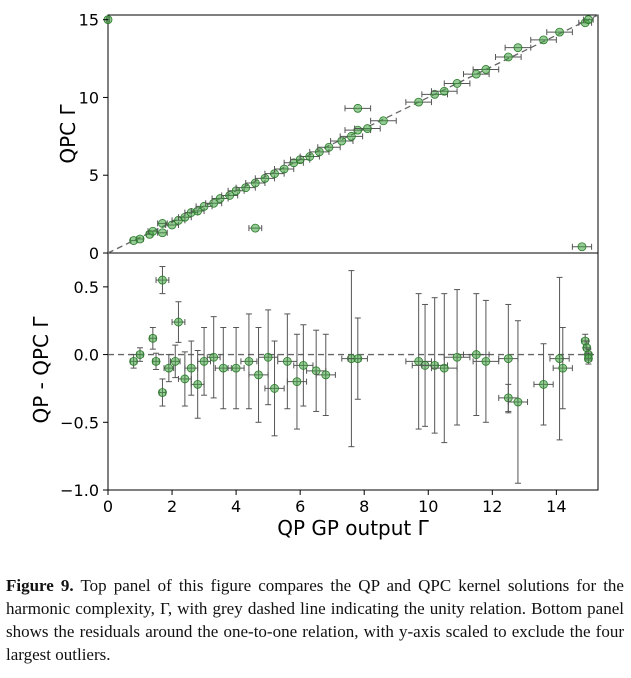 This screenshot has height=678, width=631. Describe the element at coordinates (492, 506) in the screenshot. I see `xtick-label: 12` at that location.